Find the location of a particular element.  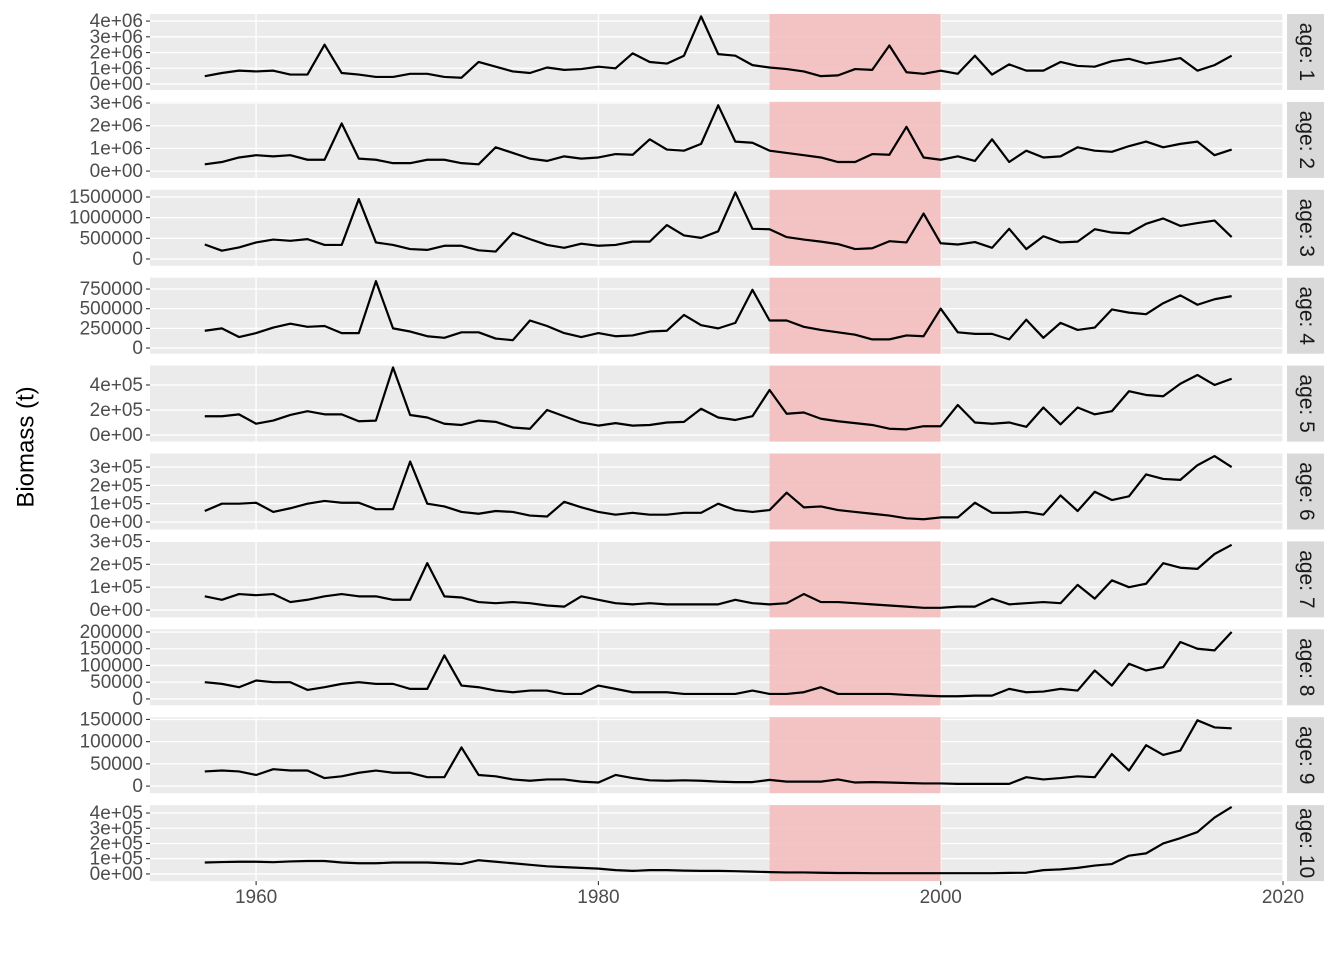

strip-label: age: 8 is located at coordinates (1306, 667).